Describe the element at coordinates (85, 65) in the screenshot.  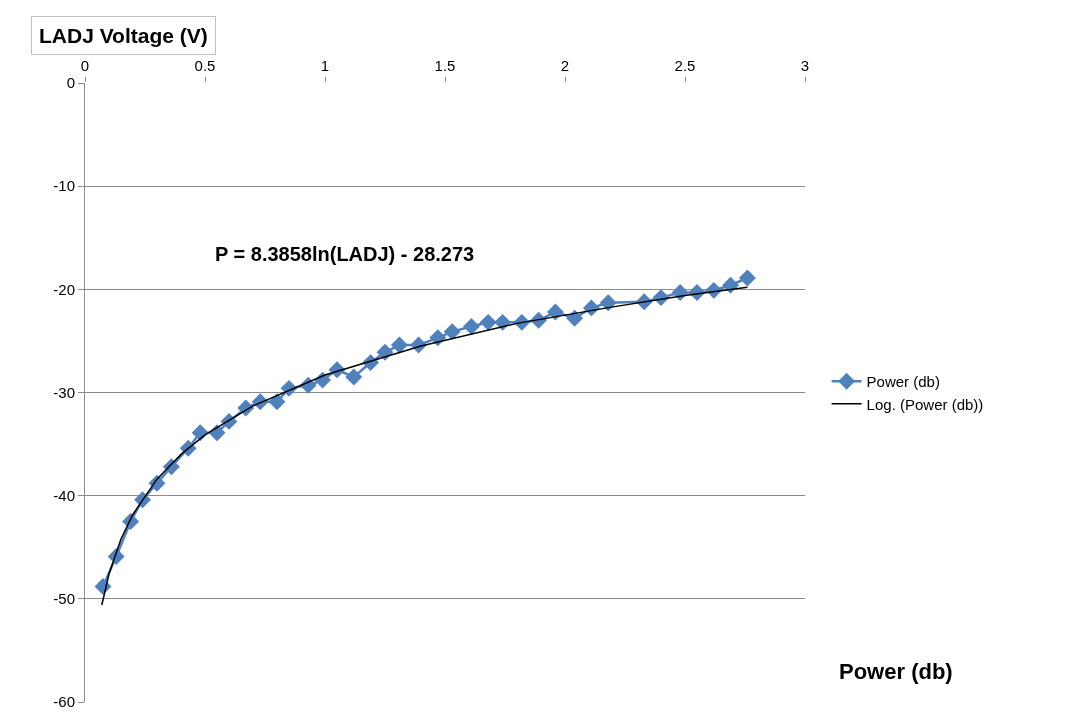
I see `x-tick-label: 0` at that location.